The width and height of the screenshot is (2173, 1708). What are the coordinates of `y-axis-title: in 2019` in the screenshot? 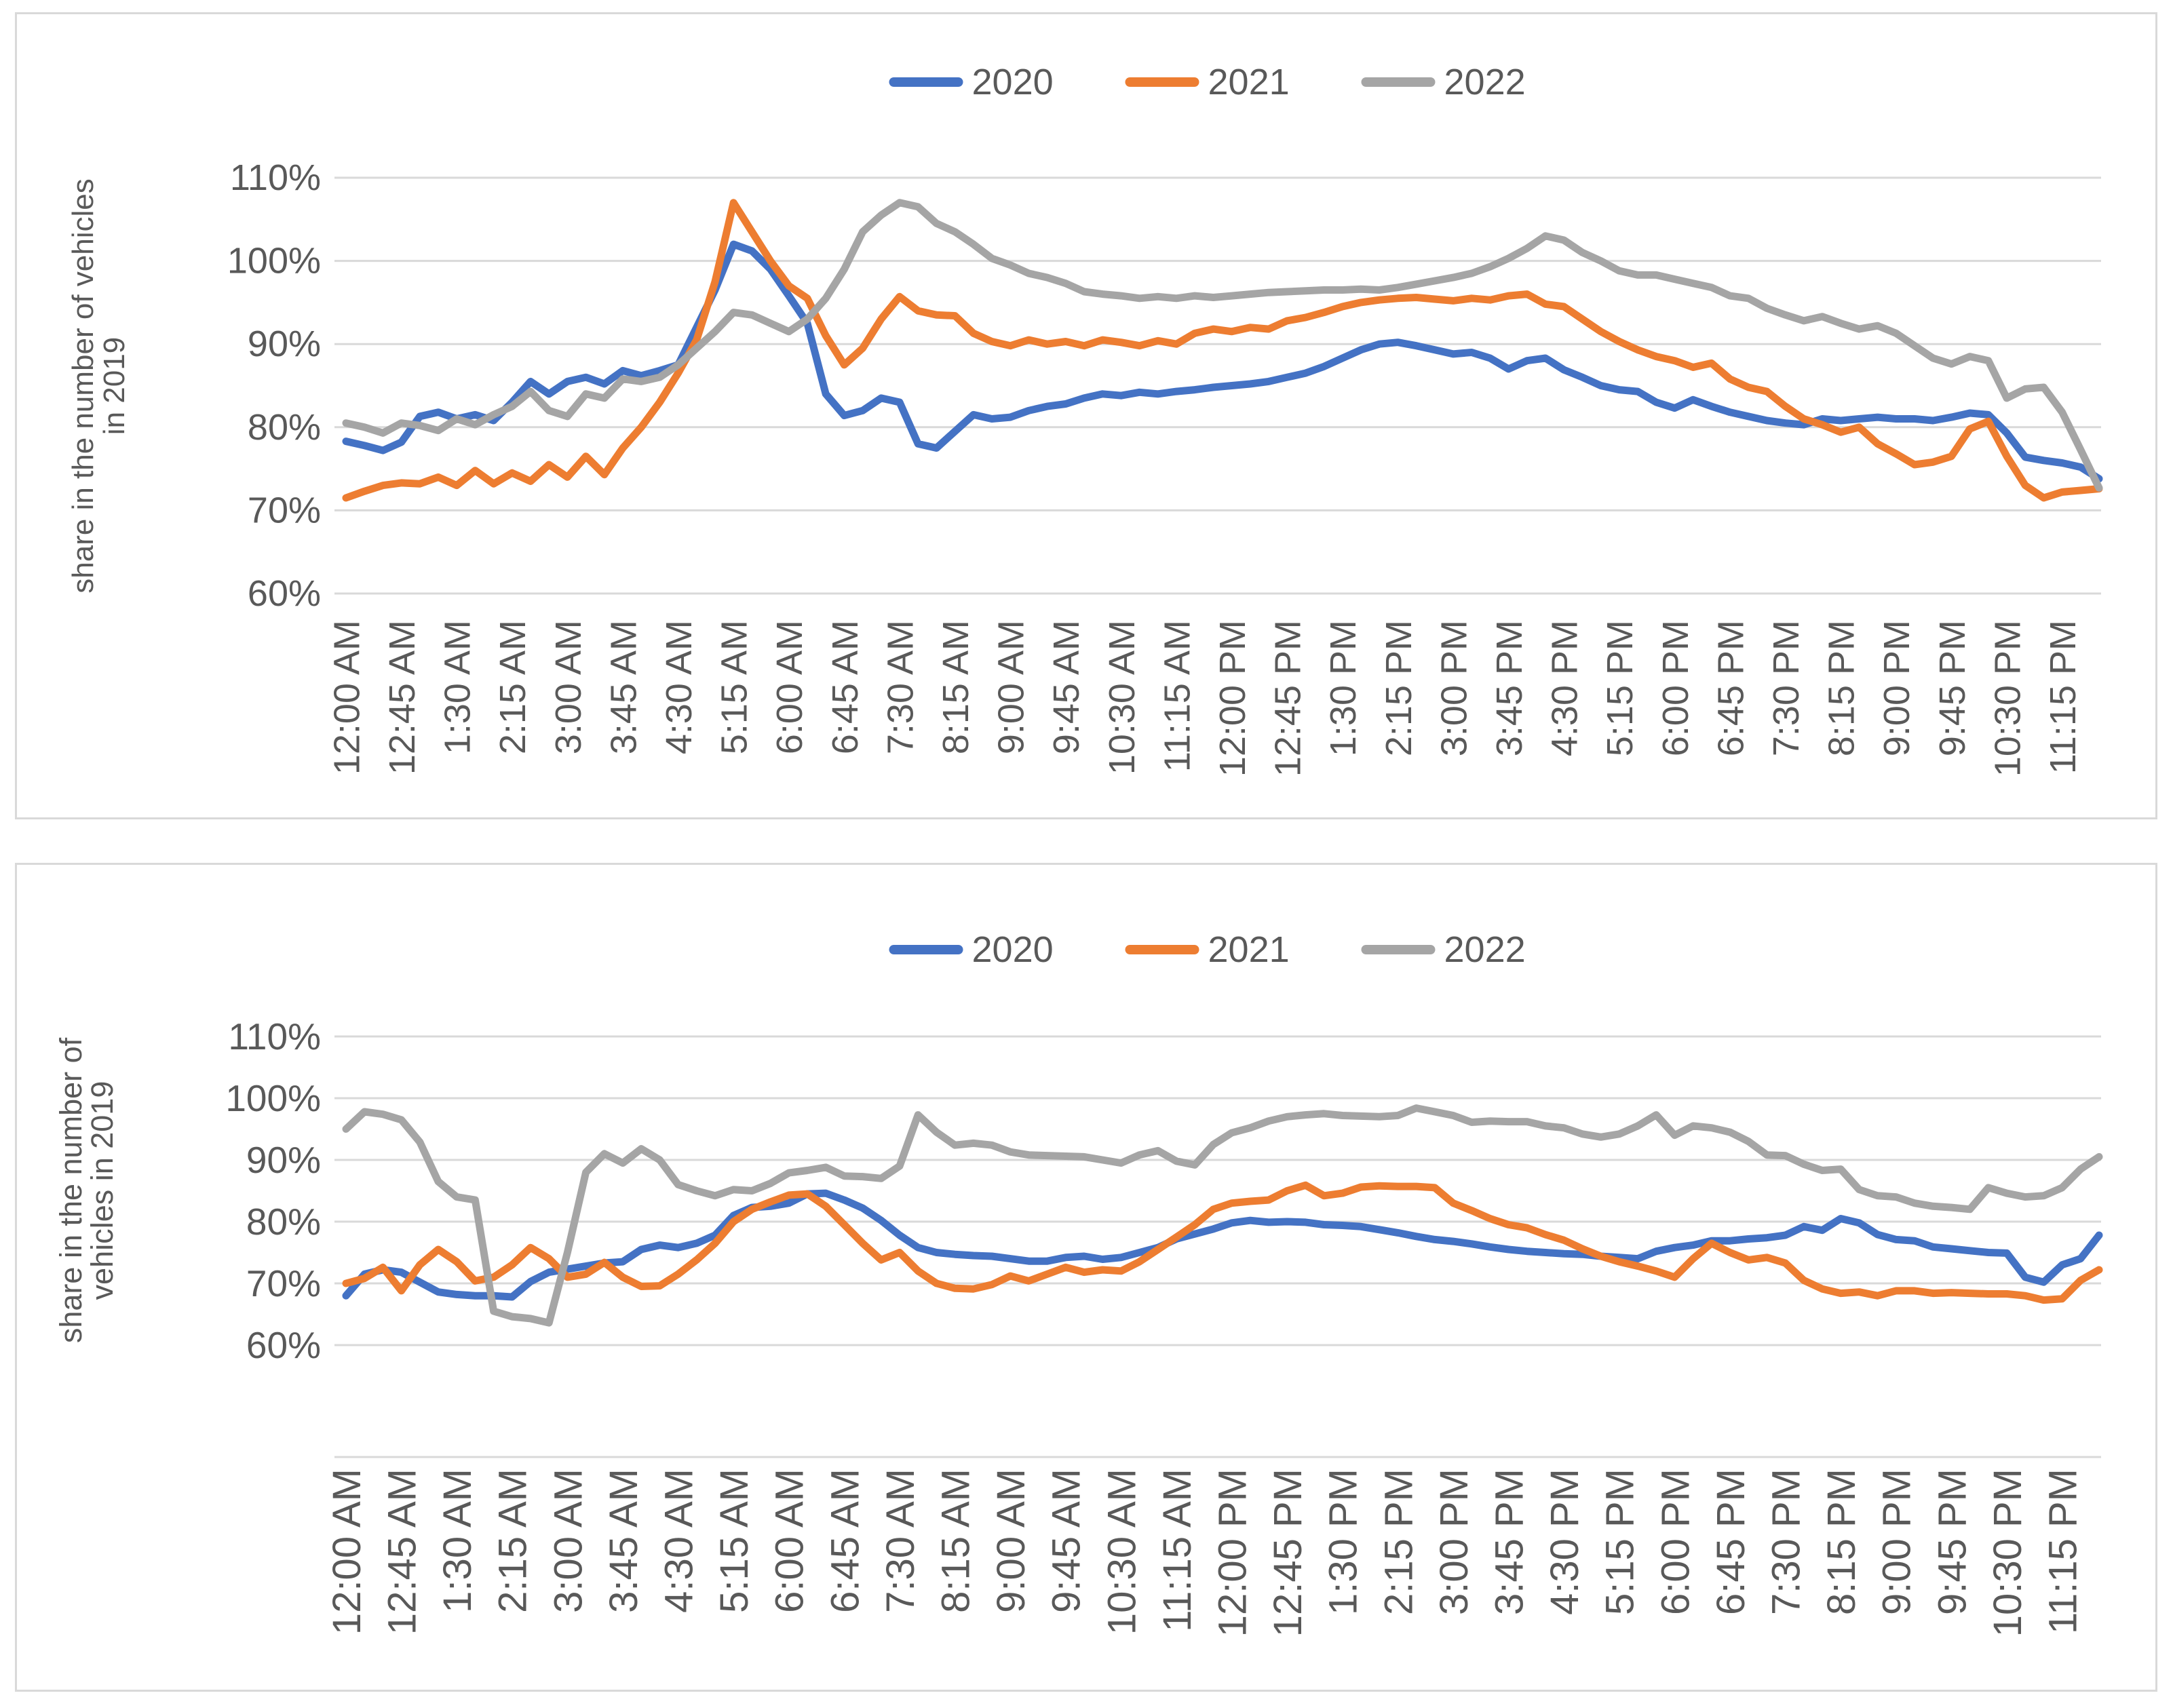 It's located at (114, 386).